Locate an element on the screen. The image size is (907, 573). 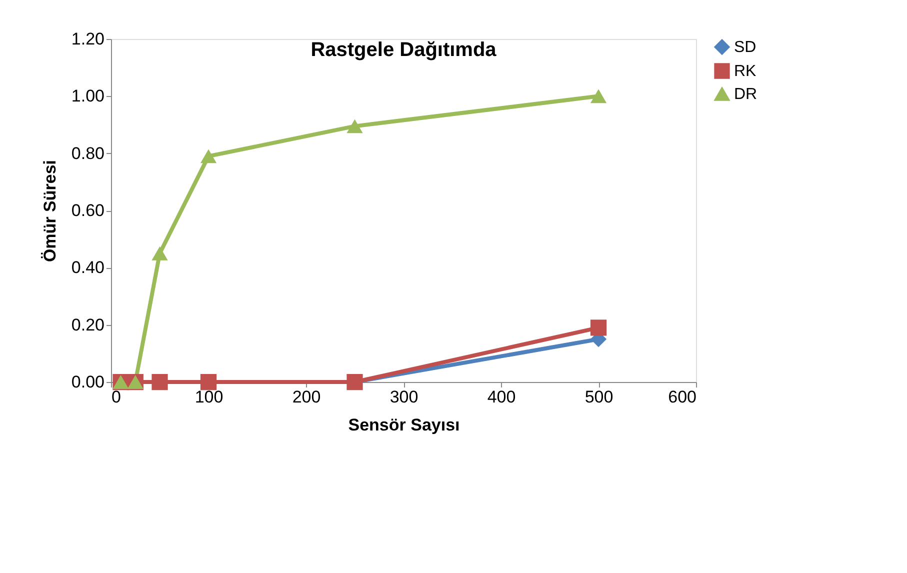
x-tick-label: 0 is located at coordinates (116, 397).